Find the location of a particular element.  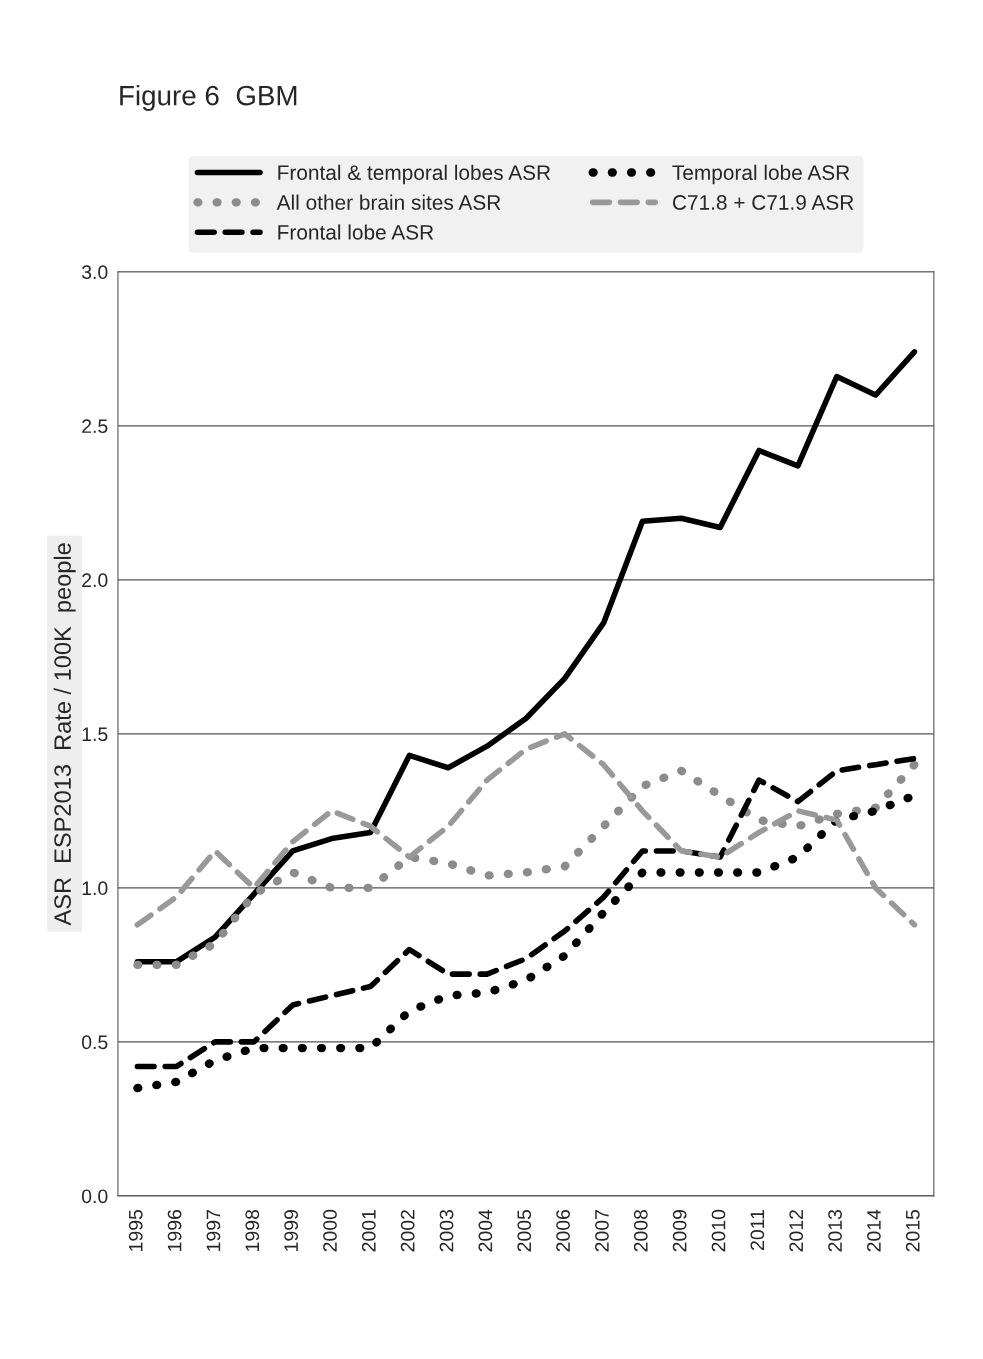

legend-label: Frontal & temporal lobes ASR is located at coordinates (414, 174).